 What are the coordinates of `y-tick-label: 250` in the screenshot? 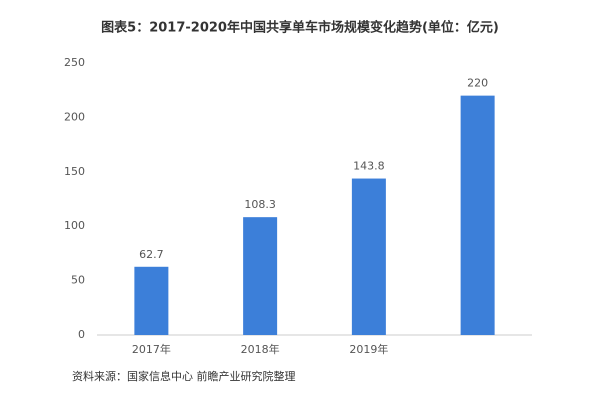 It's located at (74, 62).